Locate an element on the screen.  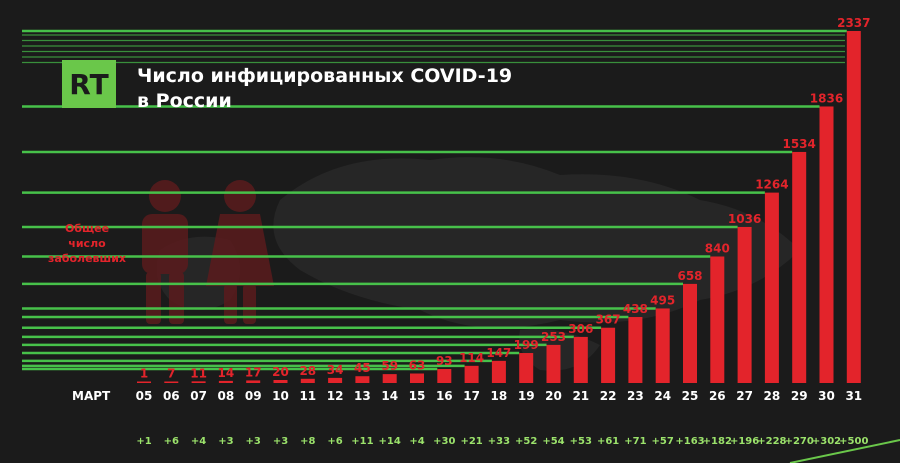
x-tick-18: 18 is located at coordinates (499, 396).